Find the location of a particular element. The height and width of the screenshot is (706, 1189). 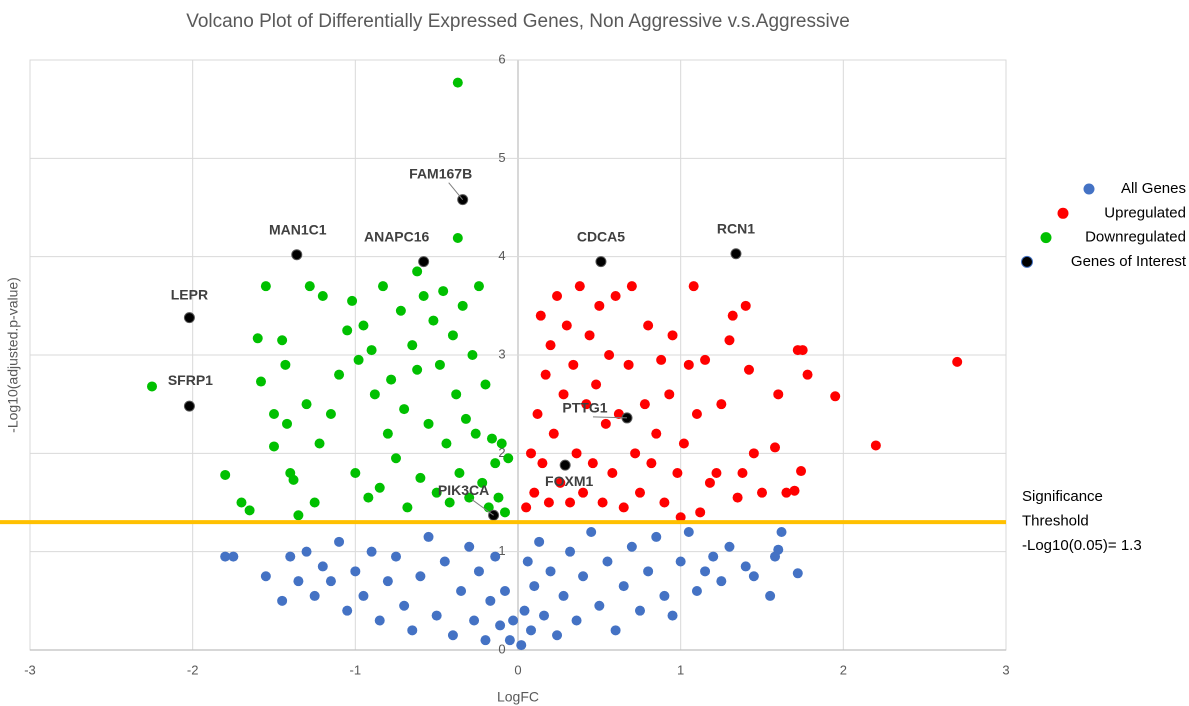

gene-label: ANAPC16 is located at coordinates (397, 236).